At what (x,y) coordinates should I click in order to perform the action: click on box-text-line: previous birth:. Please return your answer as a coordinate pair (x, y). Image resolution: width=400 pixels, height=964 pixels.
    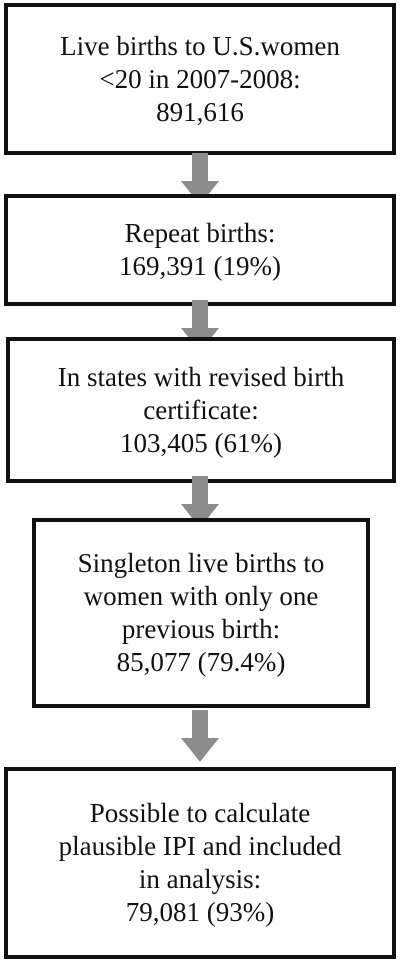
    Looking at the image, I should click on (201, 629).